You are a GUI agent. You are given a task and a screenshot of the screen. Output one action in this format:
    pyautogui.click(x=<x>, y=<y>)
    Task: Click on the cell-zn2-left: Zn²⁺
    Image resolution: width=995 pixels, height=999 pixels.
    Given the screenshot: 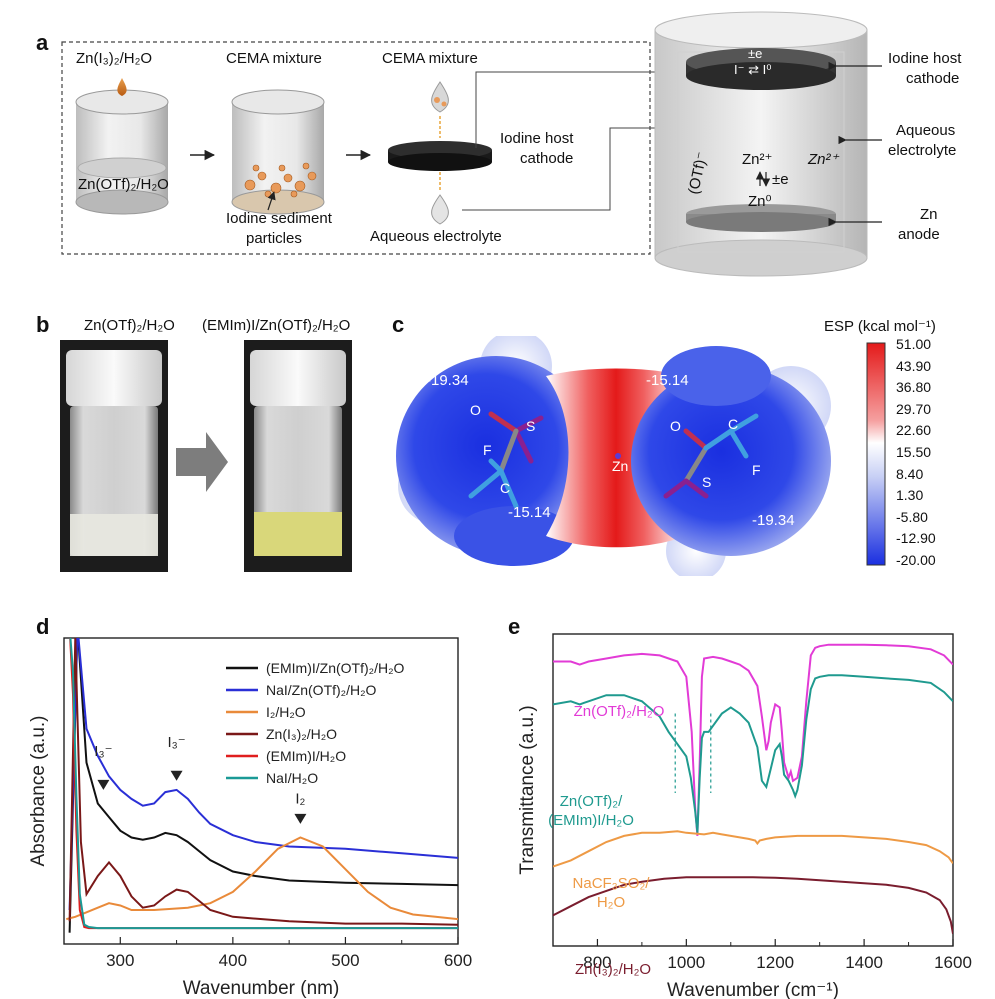 What is the action you would take?
    pyautogui.click(x=757, y=159)
    